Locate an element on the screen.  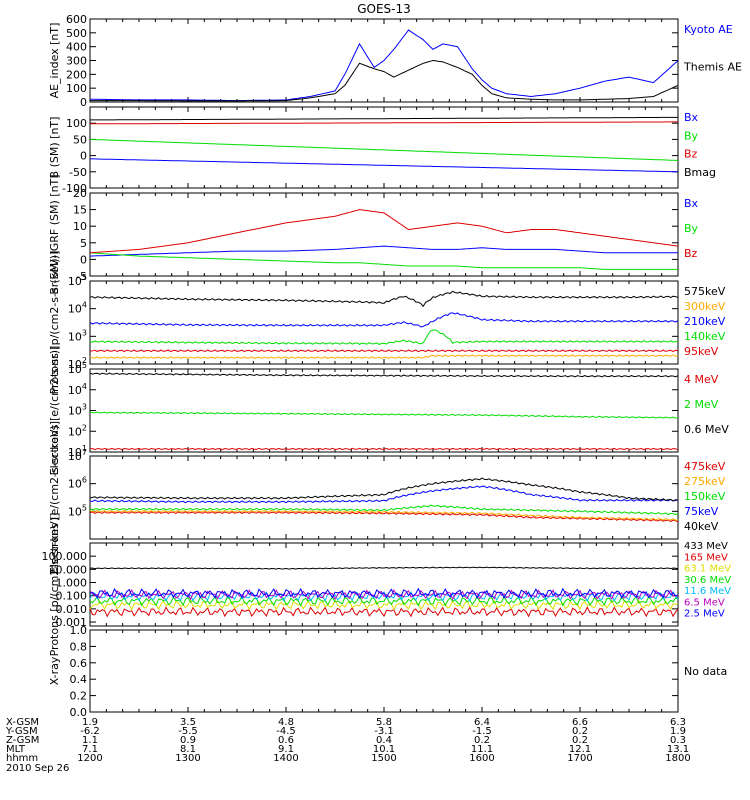
legend-label: By is located at coordinates (691, 228).